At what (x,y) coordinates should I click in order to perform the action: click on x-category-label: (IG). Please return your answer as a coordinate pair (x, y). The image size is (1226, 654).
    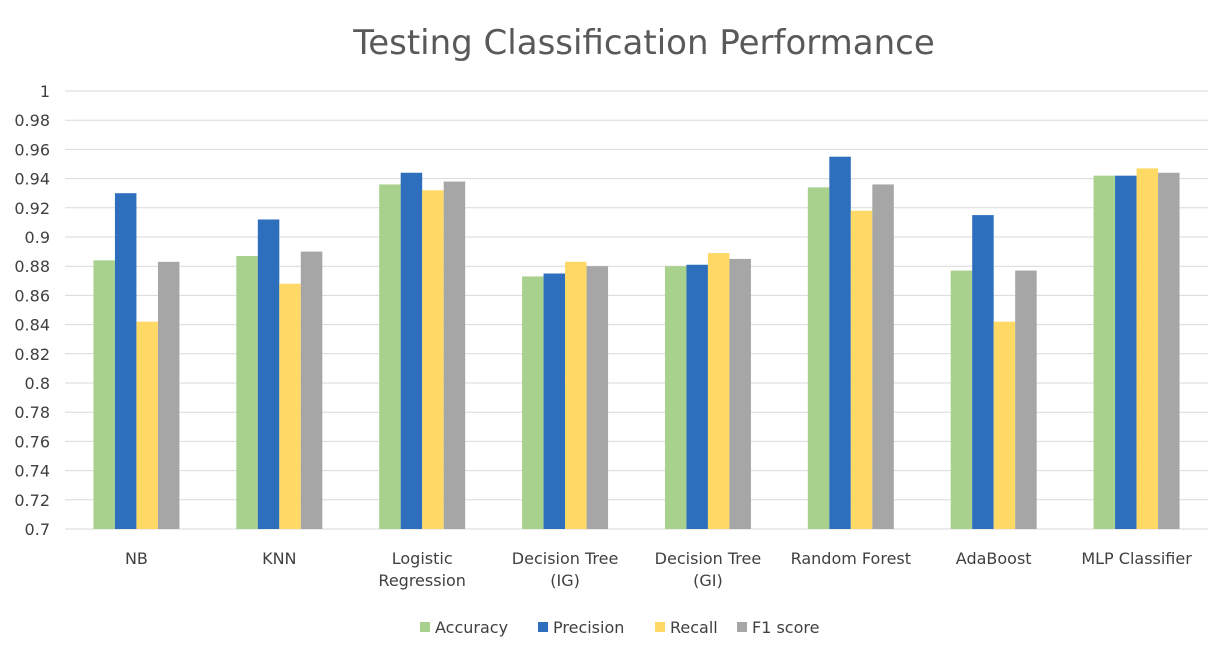
    Looking at the image, I should click on (565, 580).